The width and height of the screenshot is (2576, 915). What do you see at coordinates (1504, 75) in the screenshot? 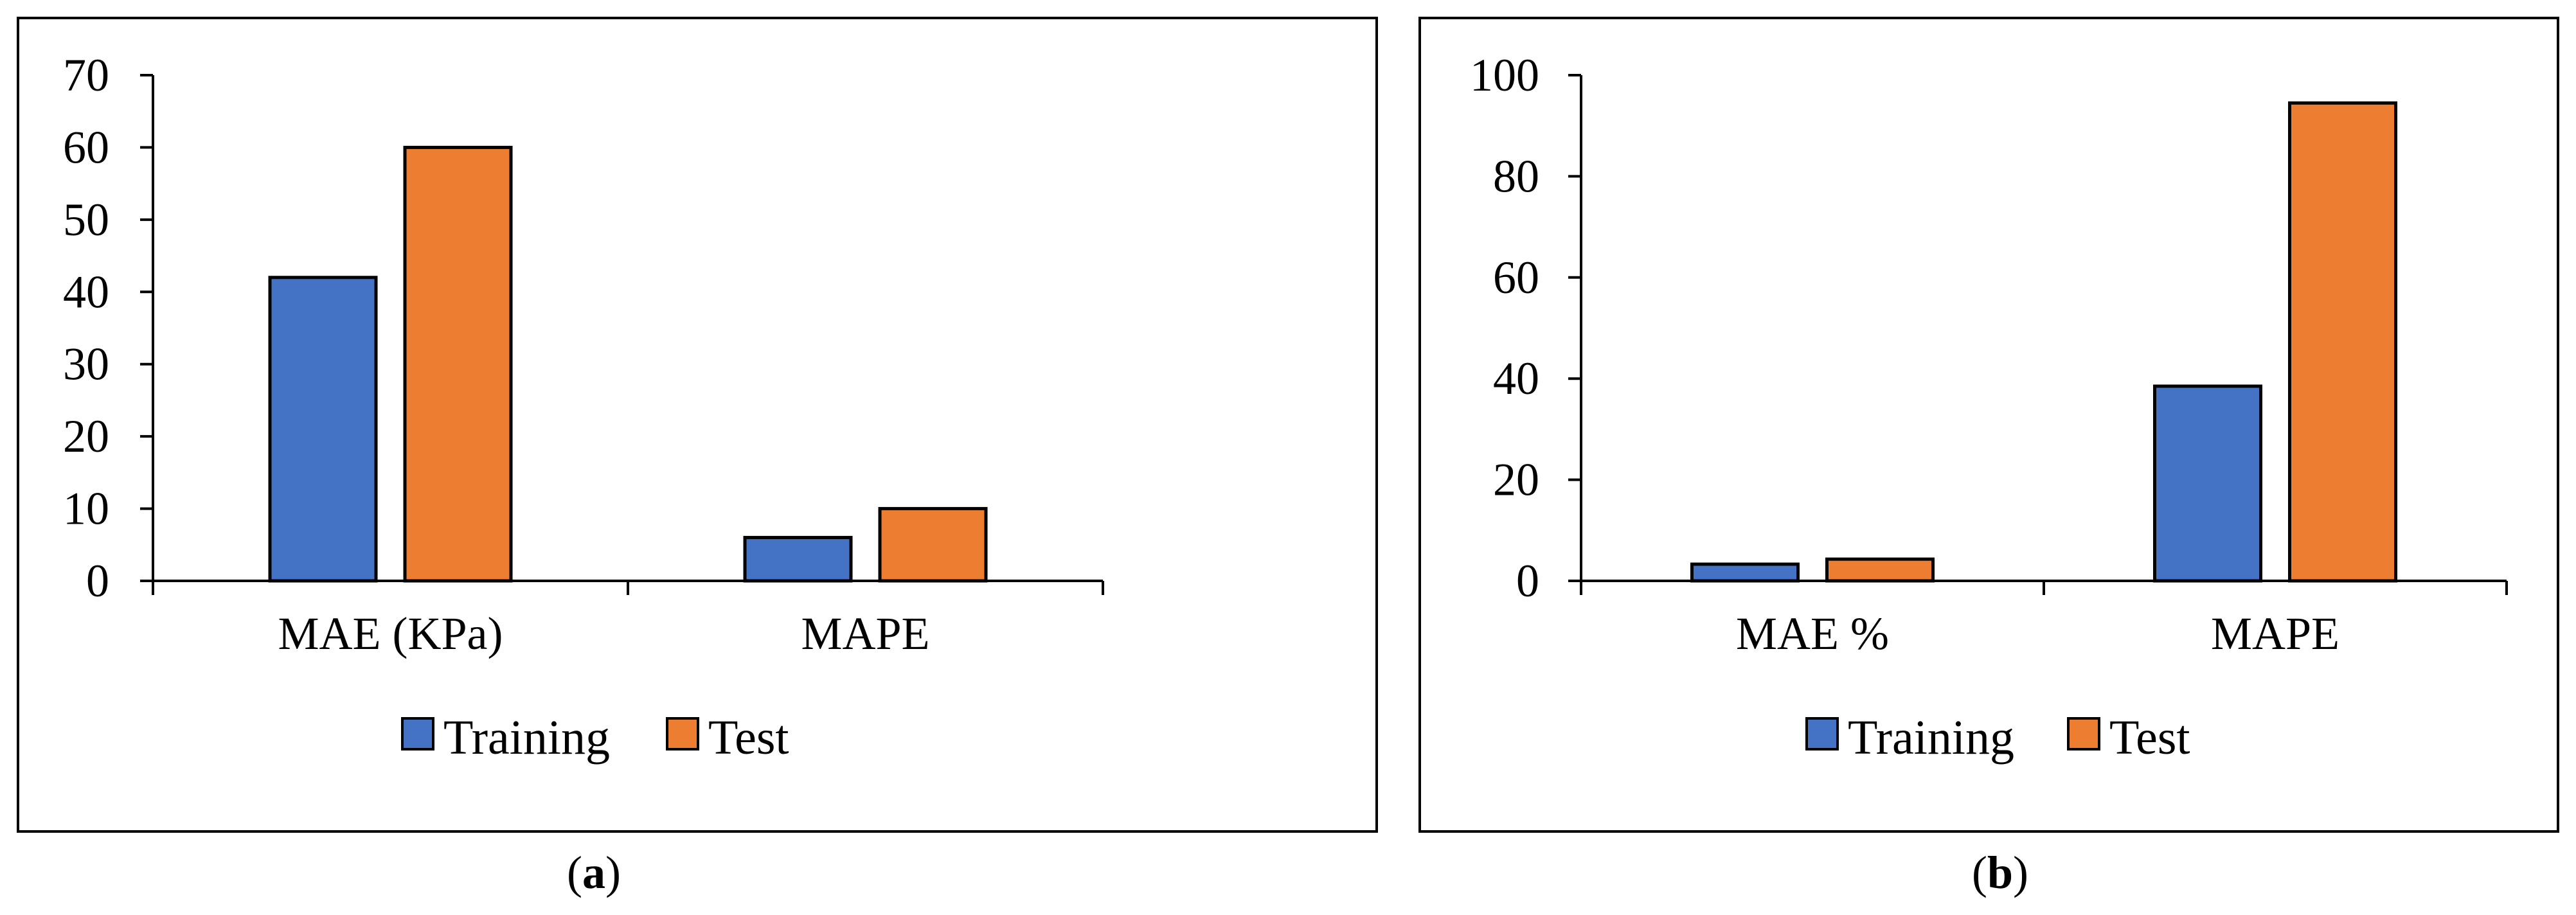
I see `y-tick-label: 100` at bounding box center [1504, 75].